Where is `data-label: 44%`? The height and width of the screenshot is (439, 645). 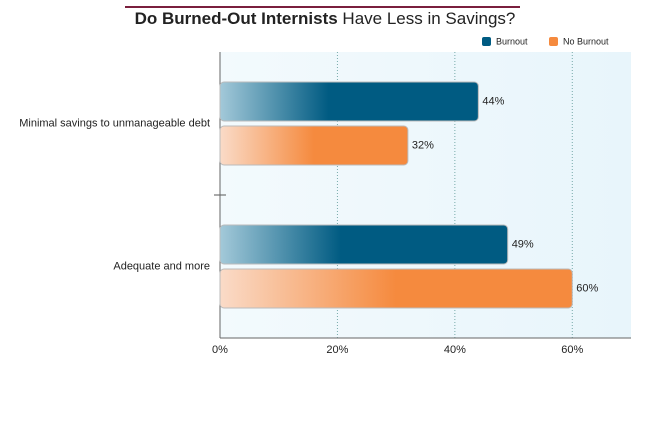
data-label: 44% is located at coordinates (493, 101).